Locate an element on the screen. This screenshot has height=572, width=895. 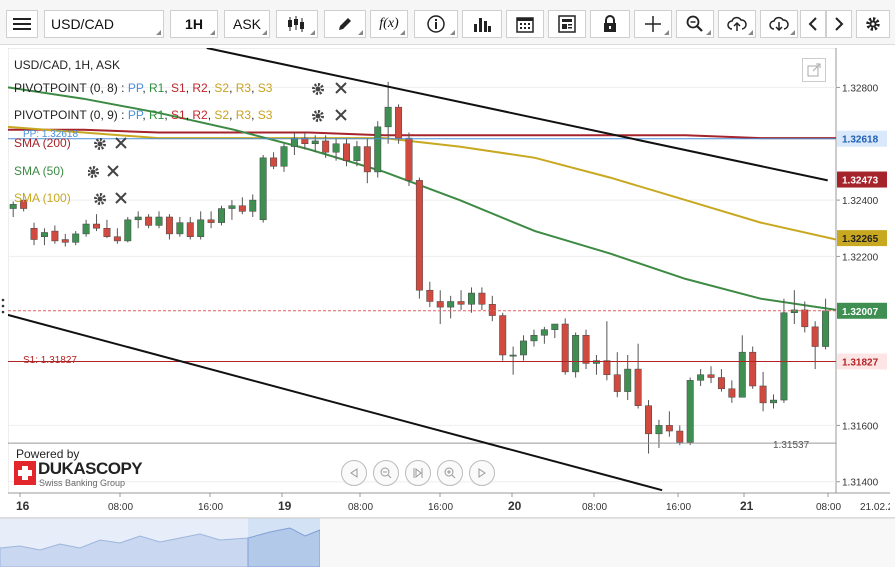
nav-forward-icon is located at coordinates (482, 473).